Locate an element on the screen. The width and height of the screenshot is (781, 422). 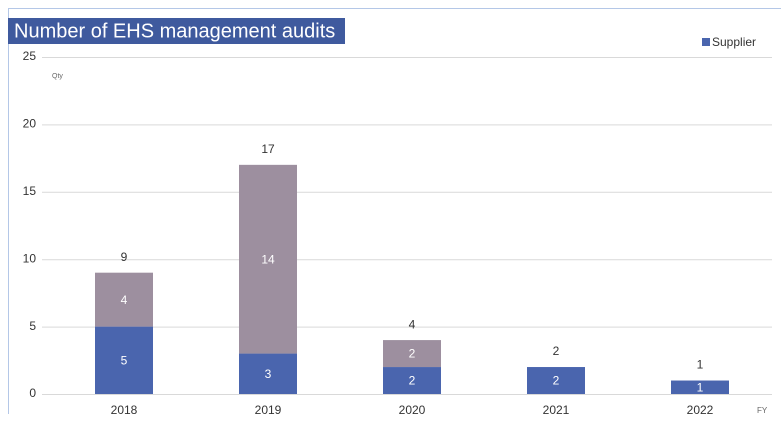
legend-label: Supplier is located at coordinates (734, 42).